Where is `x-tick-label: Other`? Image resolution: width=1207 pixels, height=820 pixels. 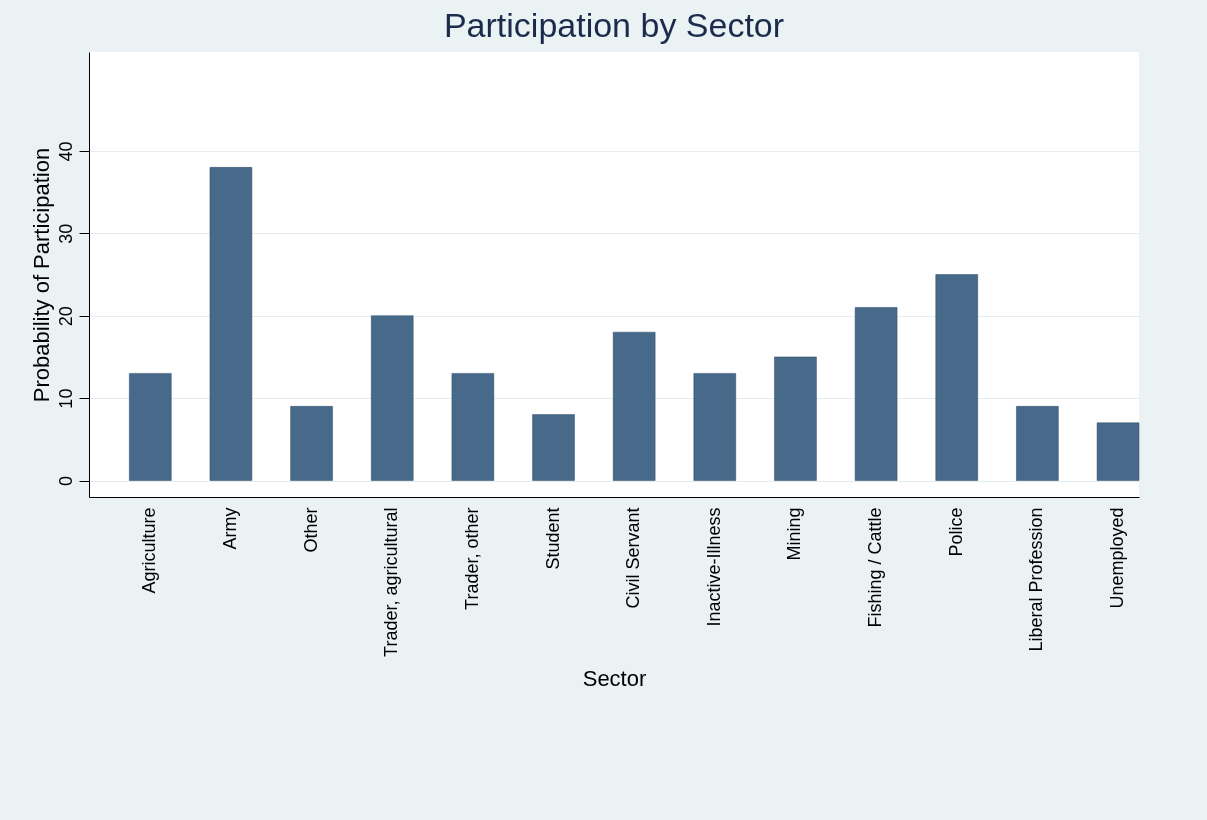 x-tick-label: Other is located at coordinates (310, 530).